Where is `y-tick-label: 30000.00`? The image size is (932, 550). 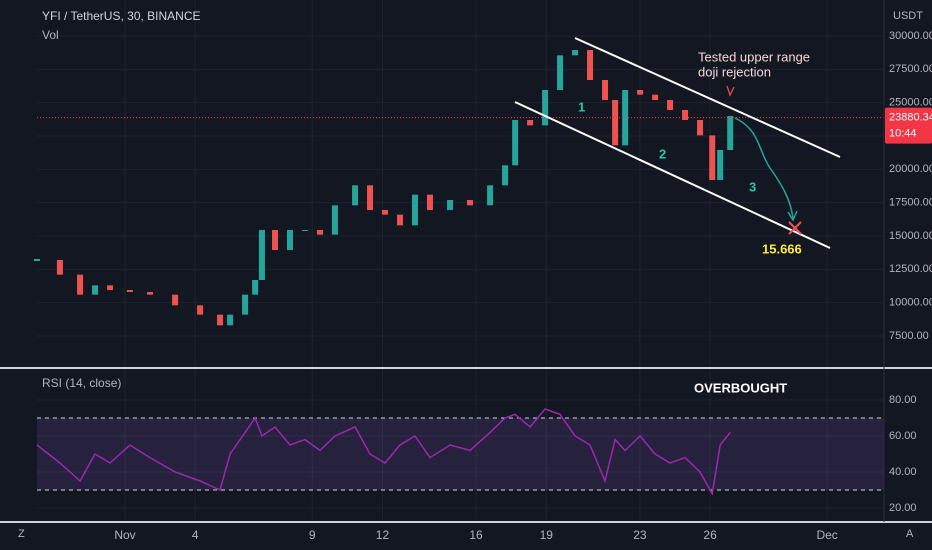
y-tick-label: 30000.00 is located at coordinates (910, 36).